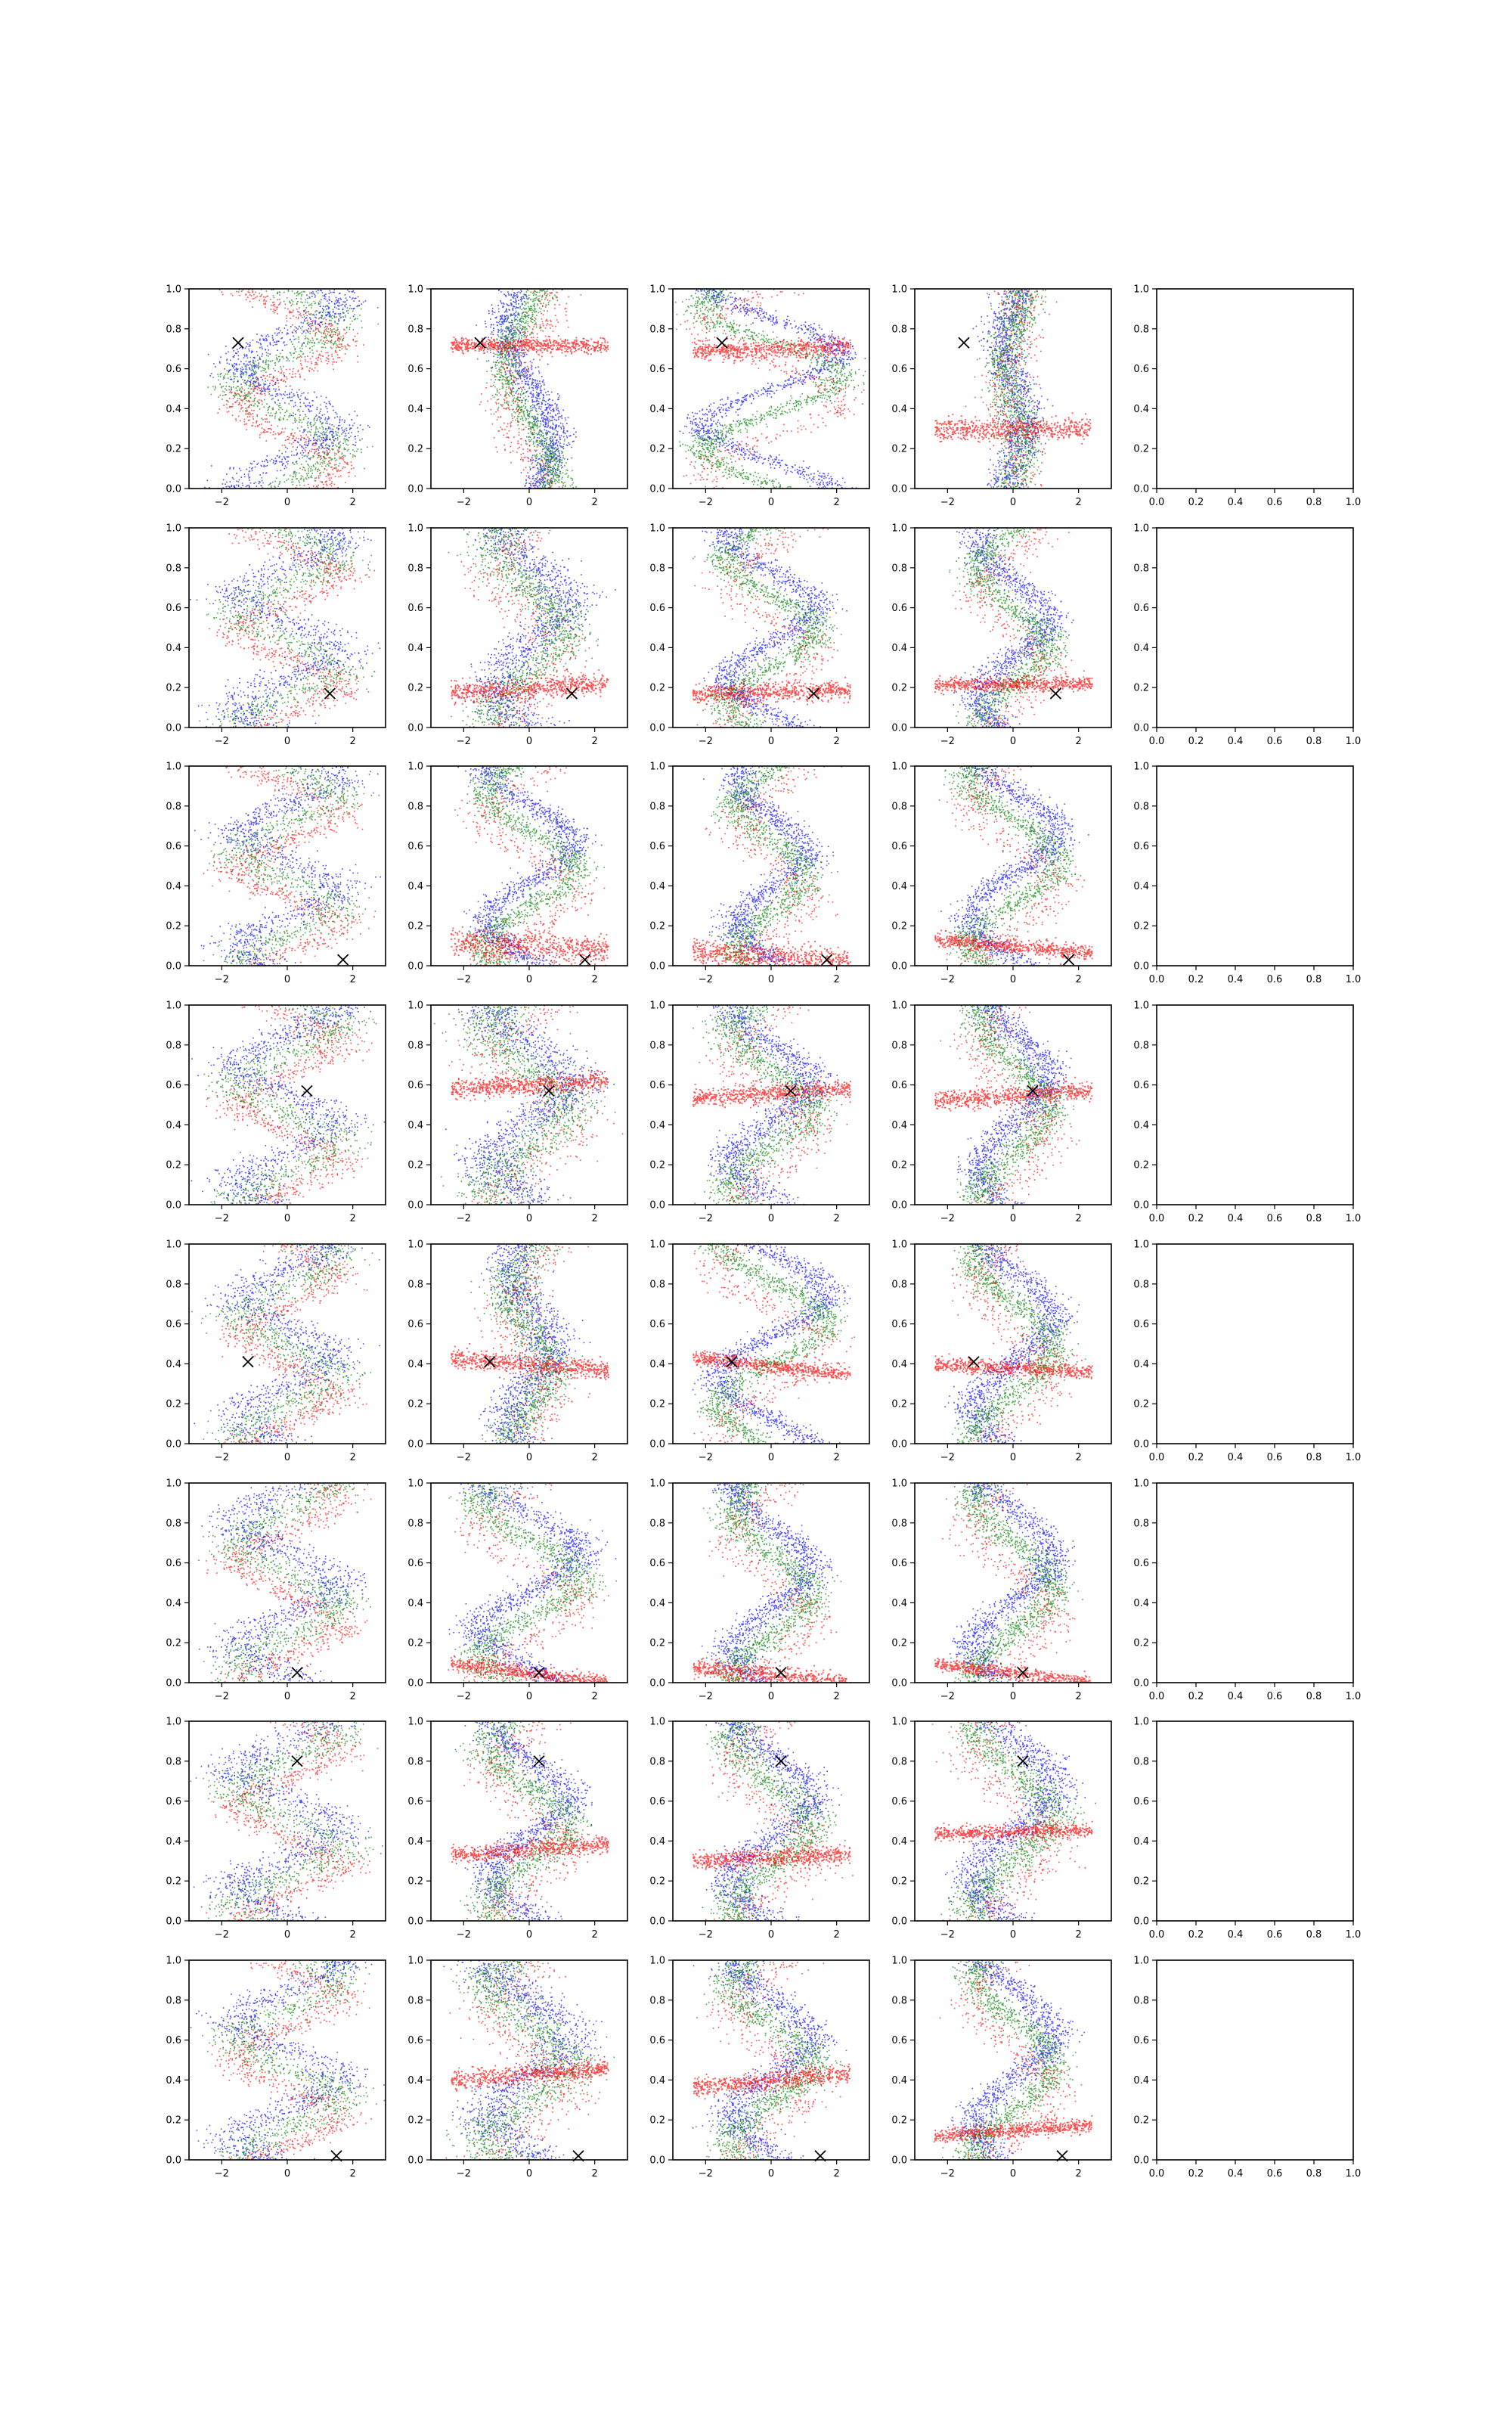 The image size is (1512, 2420). What do you see at coordinates (1314, 741) in the screenshot?
I see `x-tick-label: 0.8` at bounding box center [1314, 741].